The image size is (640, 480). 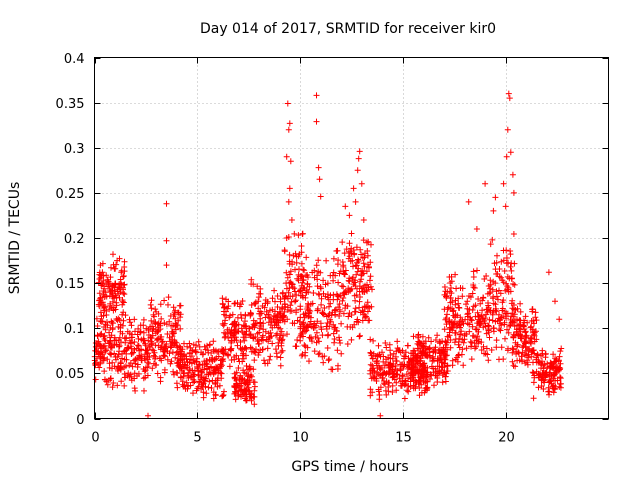 I want to click on y-tick-label: 0, so click(x=80, y=420).